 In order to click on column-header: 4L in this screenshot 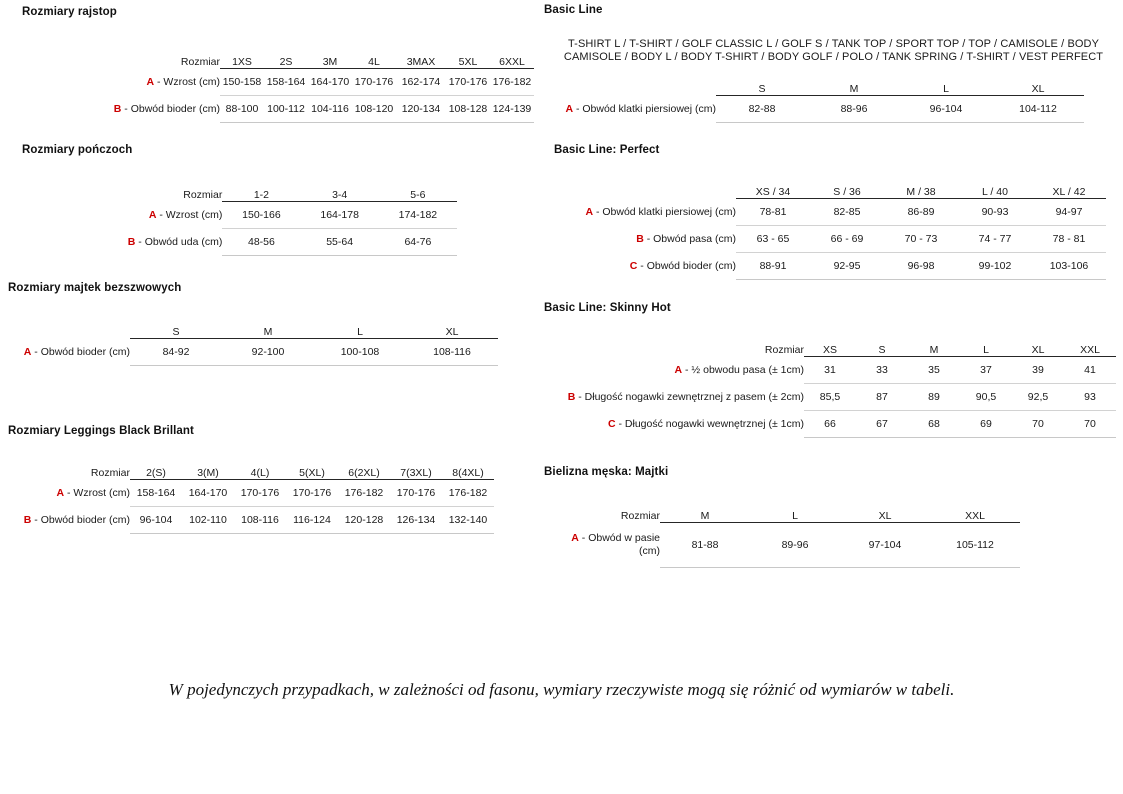, I will do `click(374, 62)`.